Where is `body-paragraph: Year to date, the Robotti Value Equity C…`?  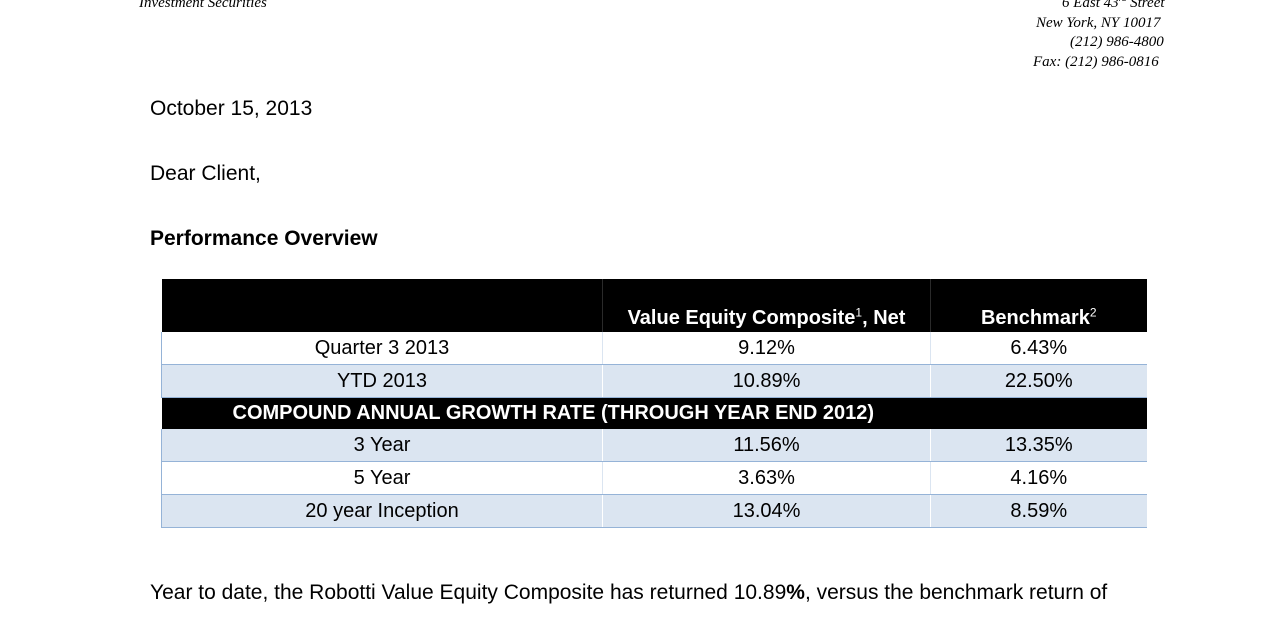
body-paragraph: Year to date, the Robotti Value Equity C… is located at coordinates (629, 592).